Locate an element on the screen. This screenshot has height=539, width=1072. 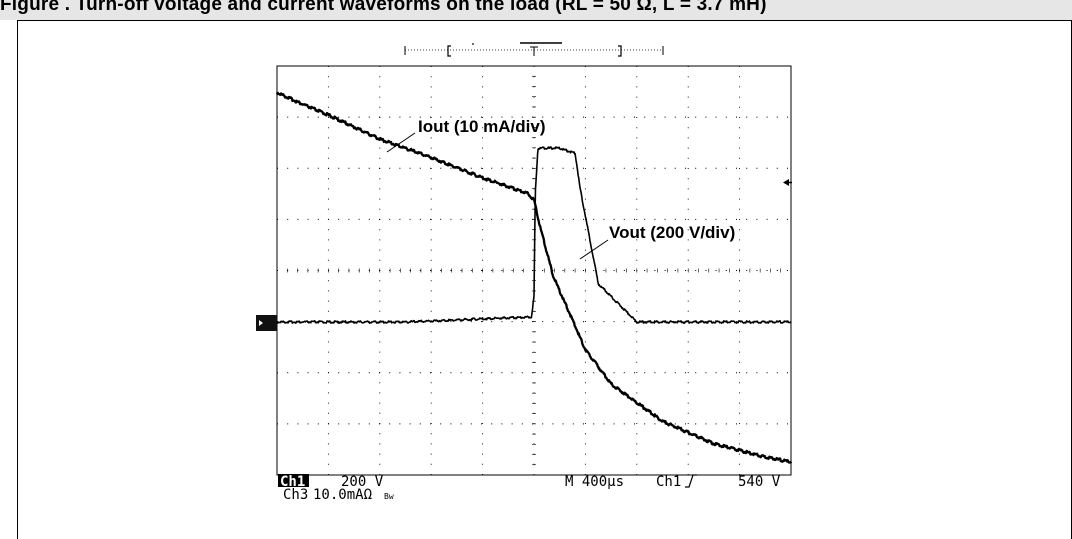
vout-leader-line is located at coordinates (594, 249).